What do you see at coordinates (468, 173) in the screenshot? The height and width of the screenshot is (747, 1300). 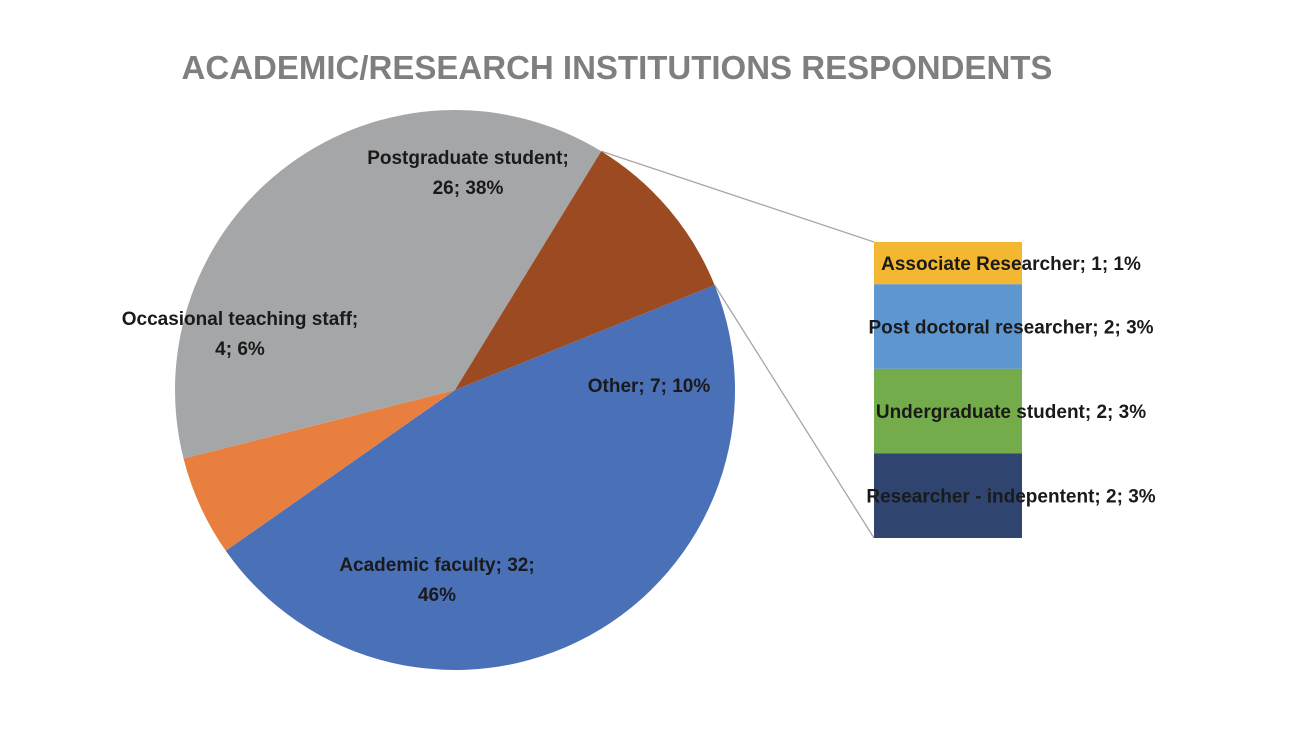 I see `data-label-postgraduate-student: Postgraduate student; 26; 38%` at bounding box center [468, 173].